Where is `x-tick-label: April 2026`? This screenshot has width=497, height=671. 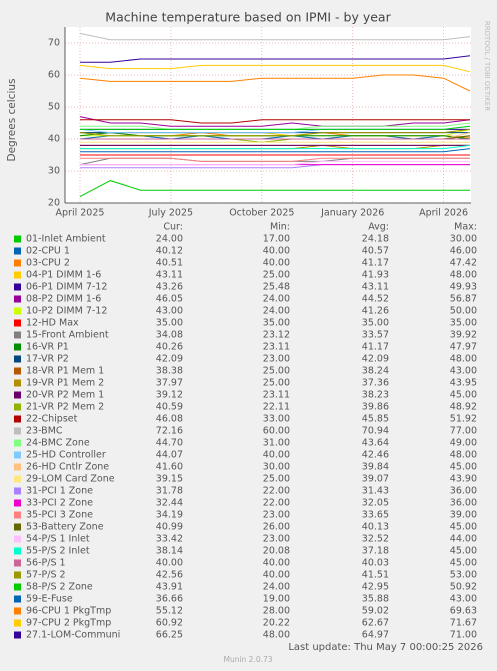 x-tick-label: April 2026 is located at coordinates (443, 213).